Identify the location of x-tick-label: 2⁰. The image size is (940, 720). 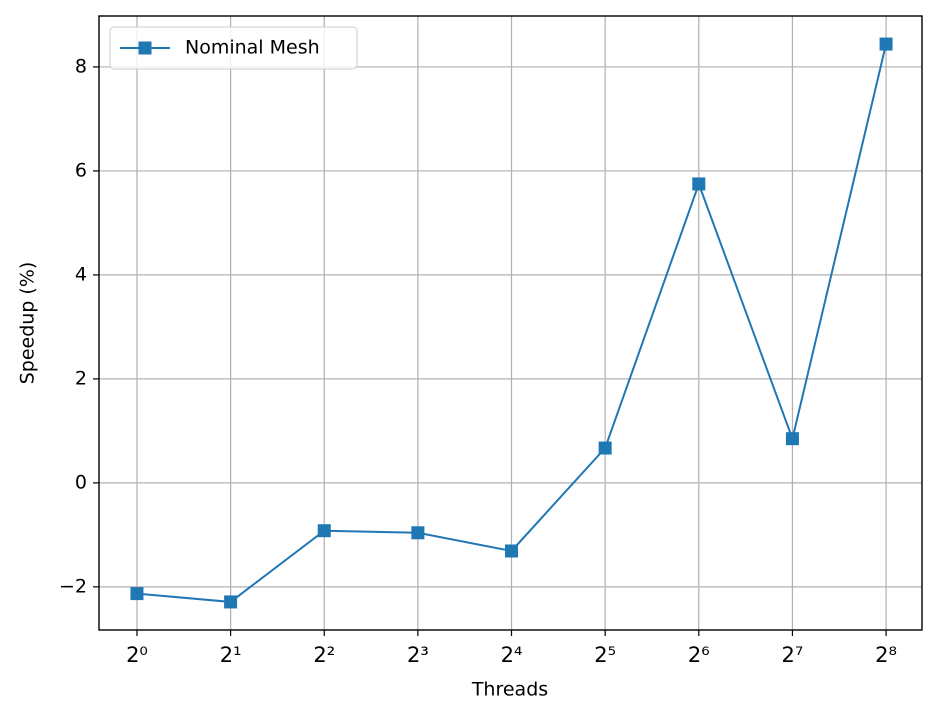
(137, 655).